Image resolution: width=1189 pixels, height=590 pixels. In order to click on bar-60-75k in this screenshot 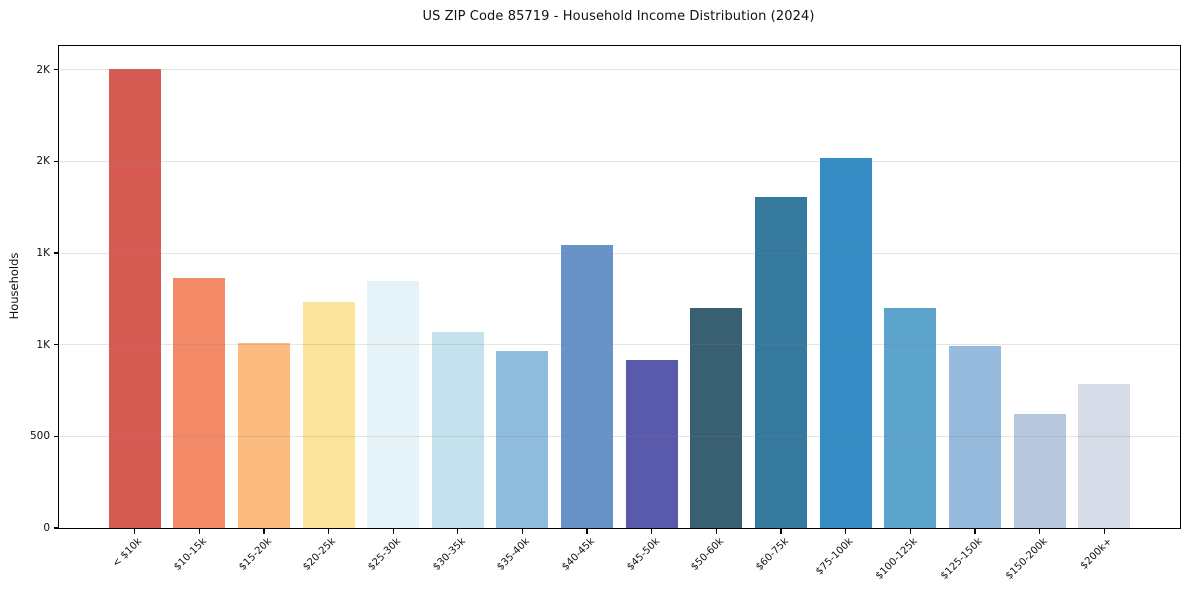, I will do `click(781, 362)`.